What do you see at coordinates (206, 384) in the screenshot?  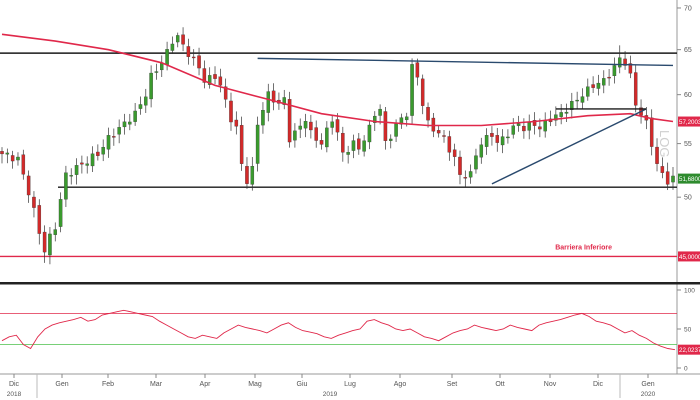 I see `x-month-label: Apr` at bounding box center [206, 384].